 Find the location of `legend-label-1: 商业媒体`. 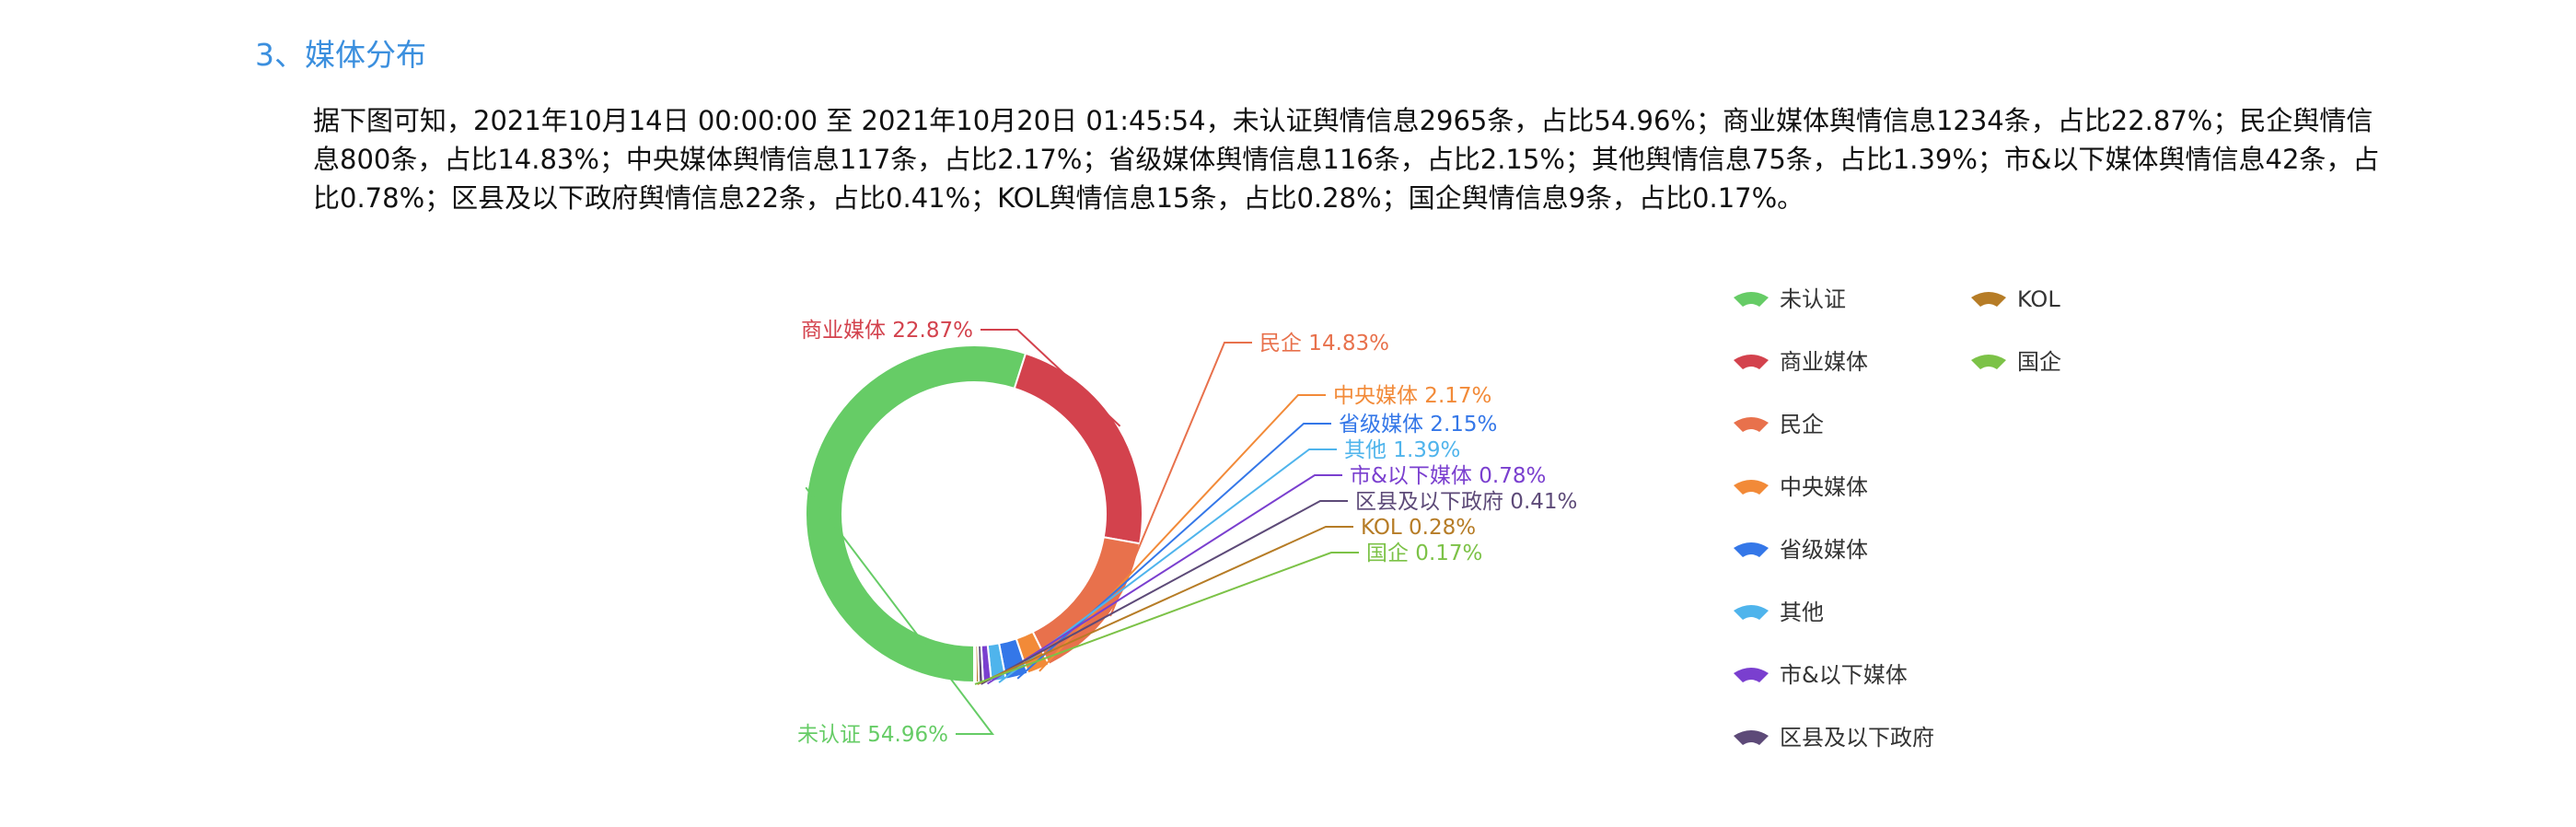

legend-label-1: 商业媒体 is located at coordinates (1824, 362).